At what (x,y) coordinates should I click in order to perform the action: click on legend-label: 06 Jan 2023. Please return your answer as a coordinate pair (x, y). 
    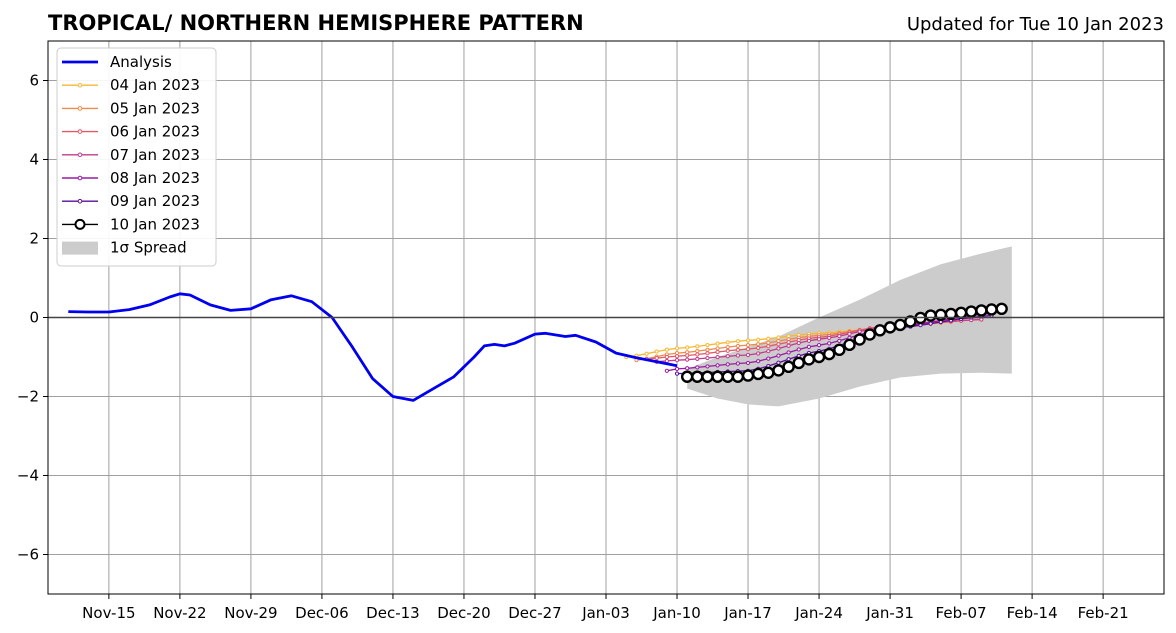
    Looking at the image, I should click on (155, 132).